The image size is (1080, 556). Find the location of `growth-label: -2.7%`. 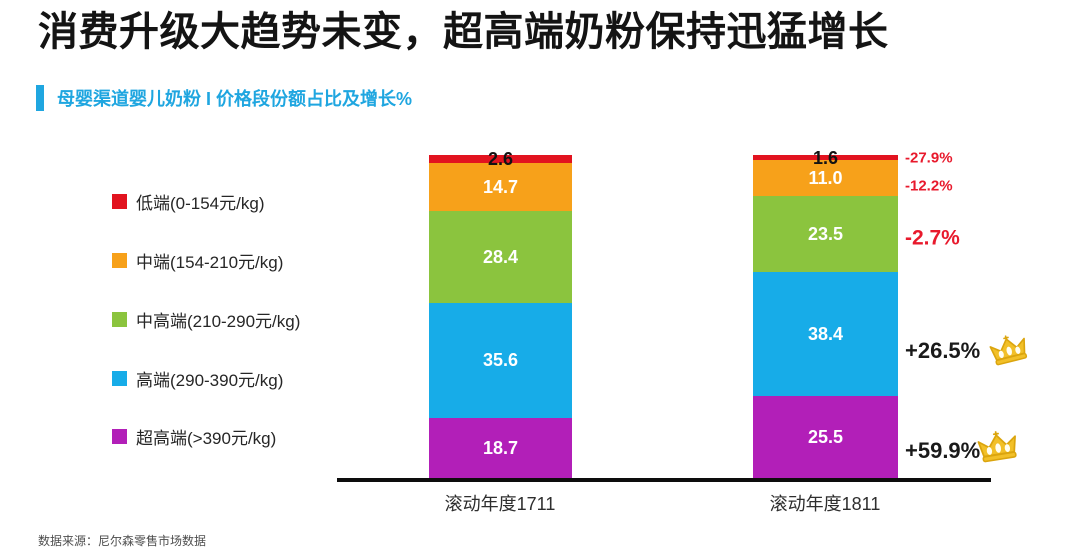

growth-label: -2.7% is located at coordinates (932, 238).